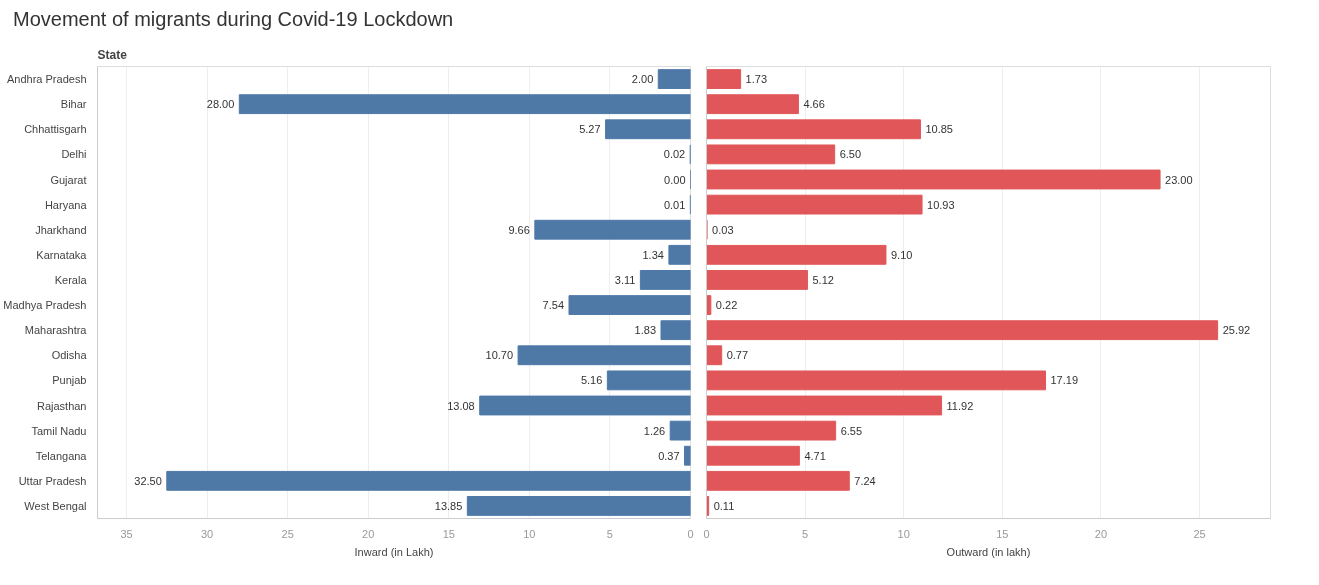  What do you see at coordinates (756, 79) in the screenshot?
I see `data-label: 1.73` at bounding box center [756, 79].